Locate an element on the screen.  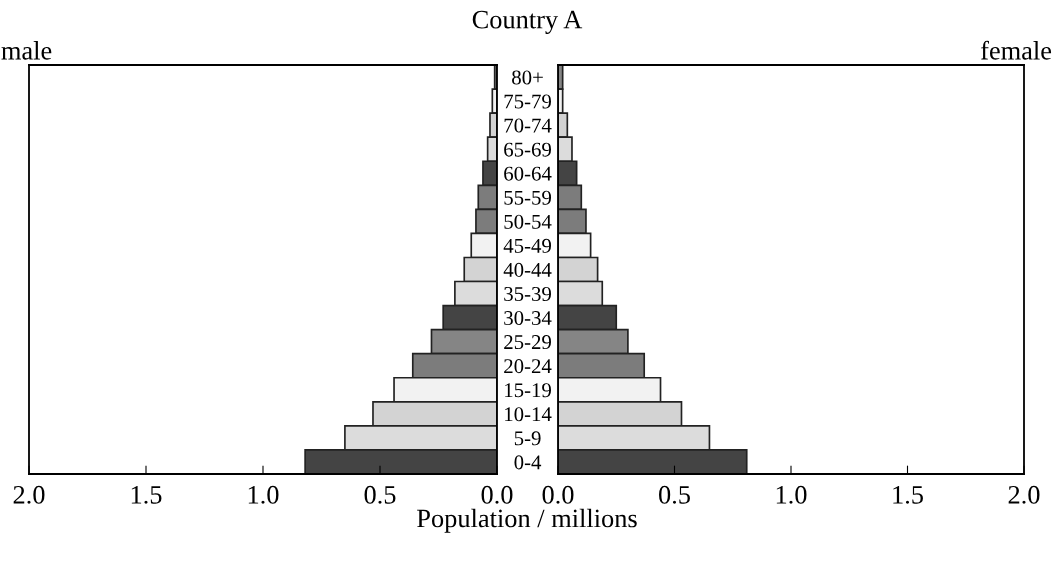
y-tick-label: 80+ is located at coordinates (527, 77).